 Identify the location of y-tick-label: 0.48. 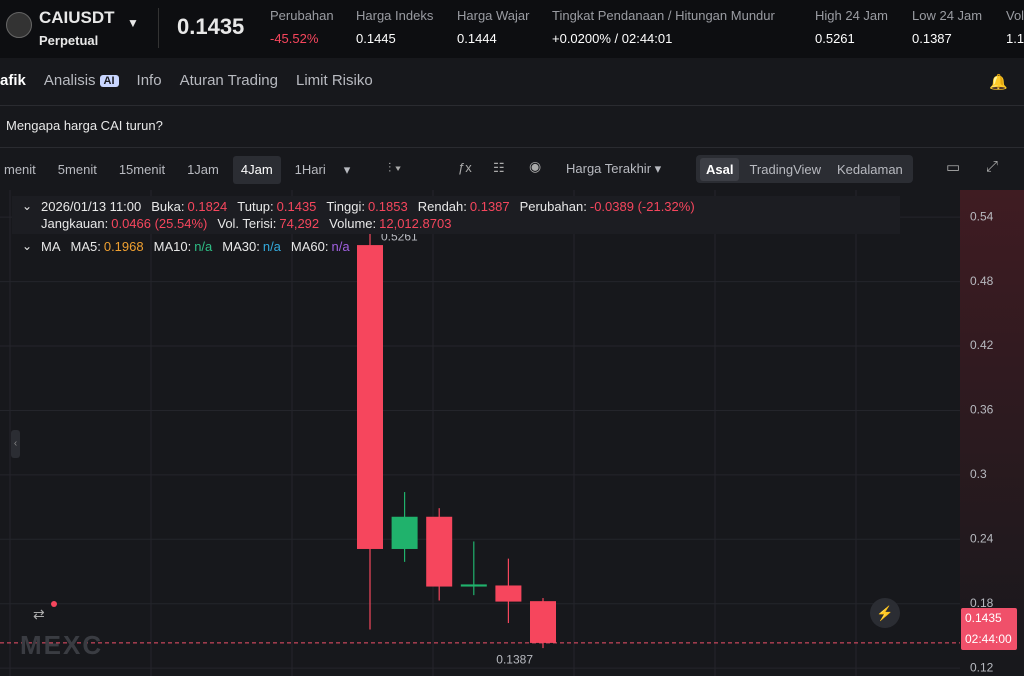
(982, 281).